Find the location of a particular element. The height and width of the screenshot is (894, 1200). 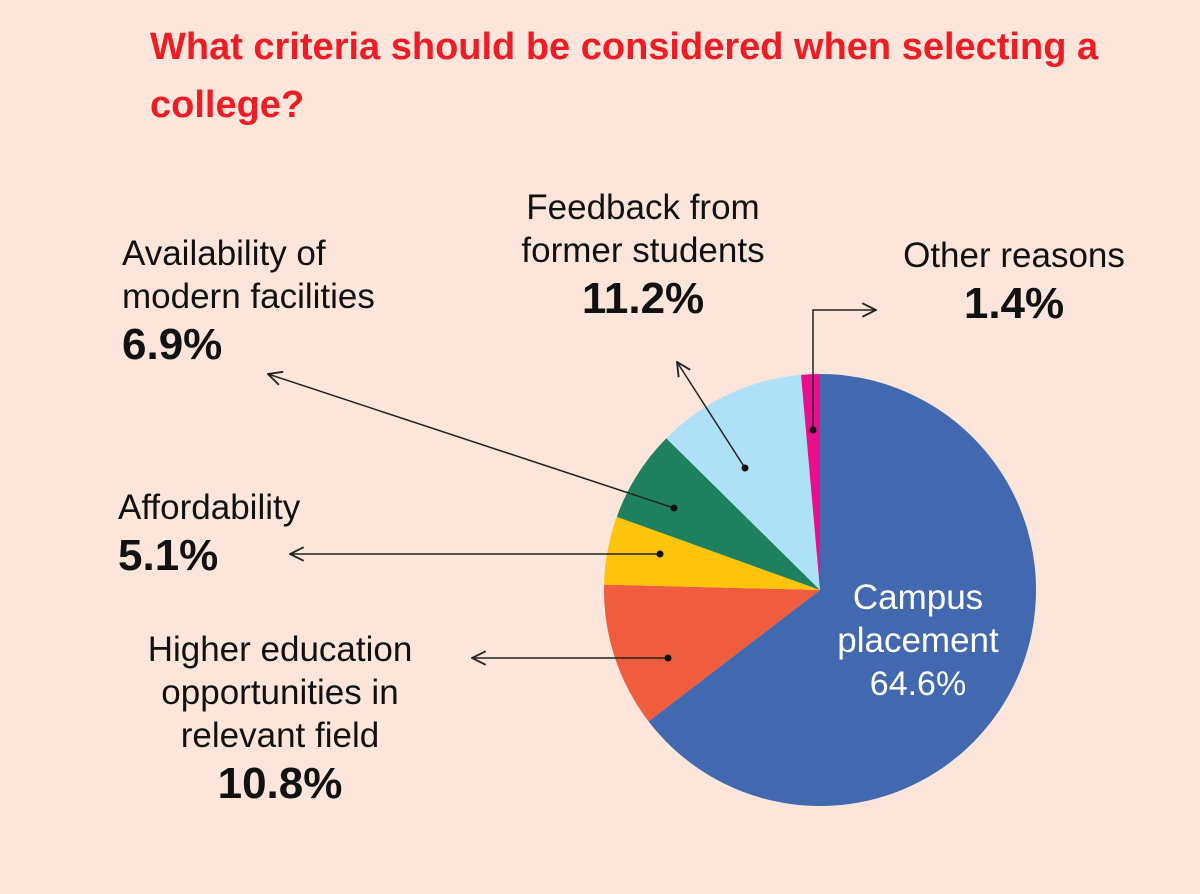

label-facilities-name: Availability of modern facilities is located at coordinates (248, 275).